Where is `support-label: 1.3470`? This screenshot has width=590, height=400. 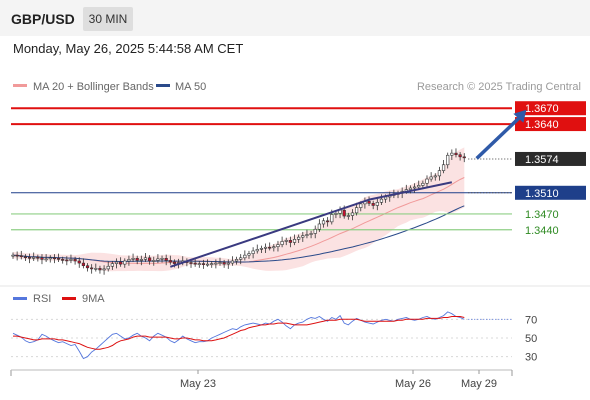 support-label: 1.3470 is located at coordinates (542, 215).